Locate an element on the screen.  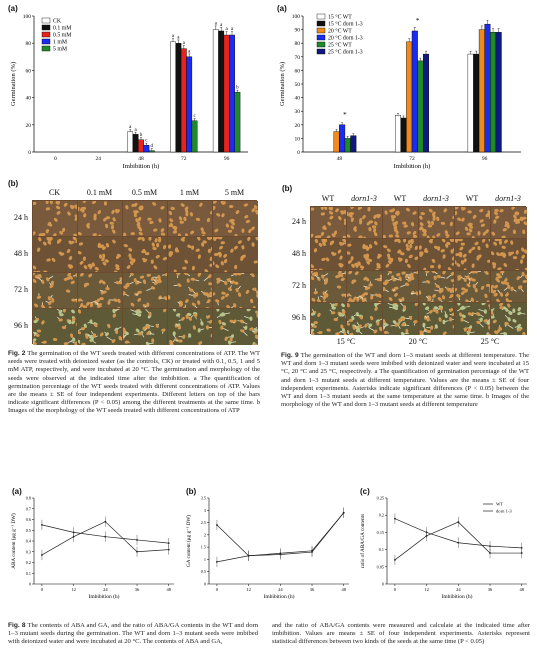
y-tick-label: 50 is located at coordinates (298, 85).